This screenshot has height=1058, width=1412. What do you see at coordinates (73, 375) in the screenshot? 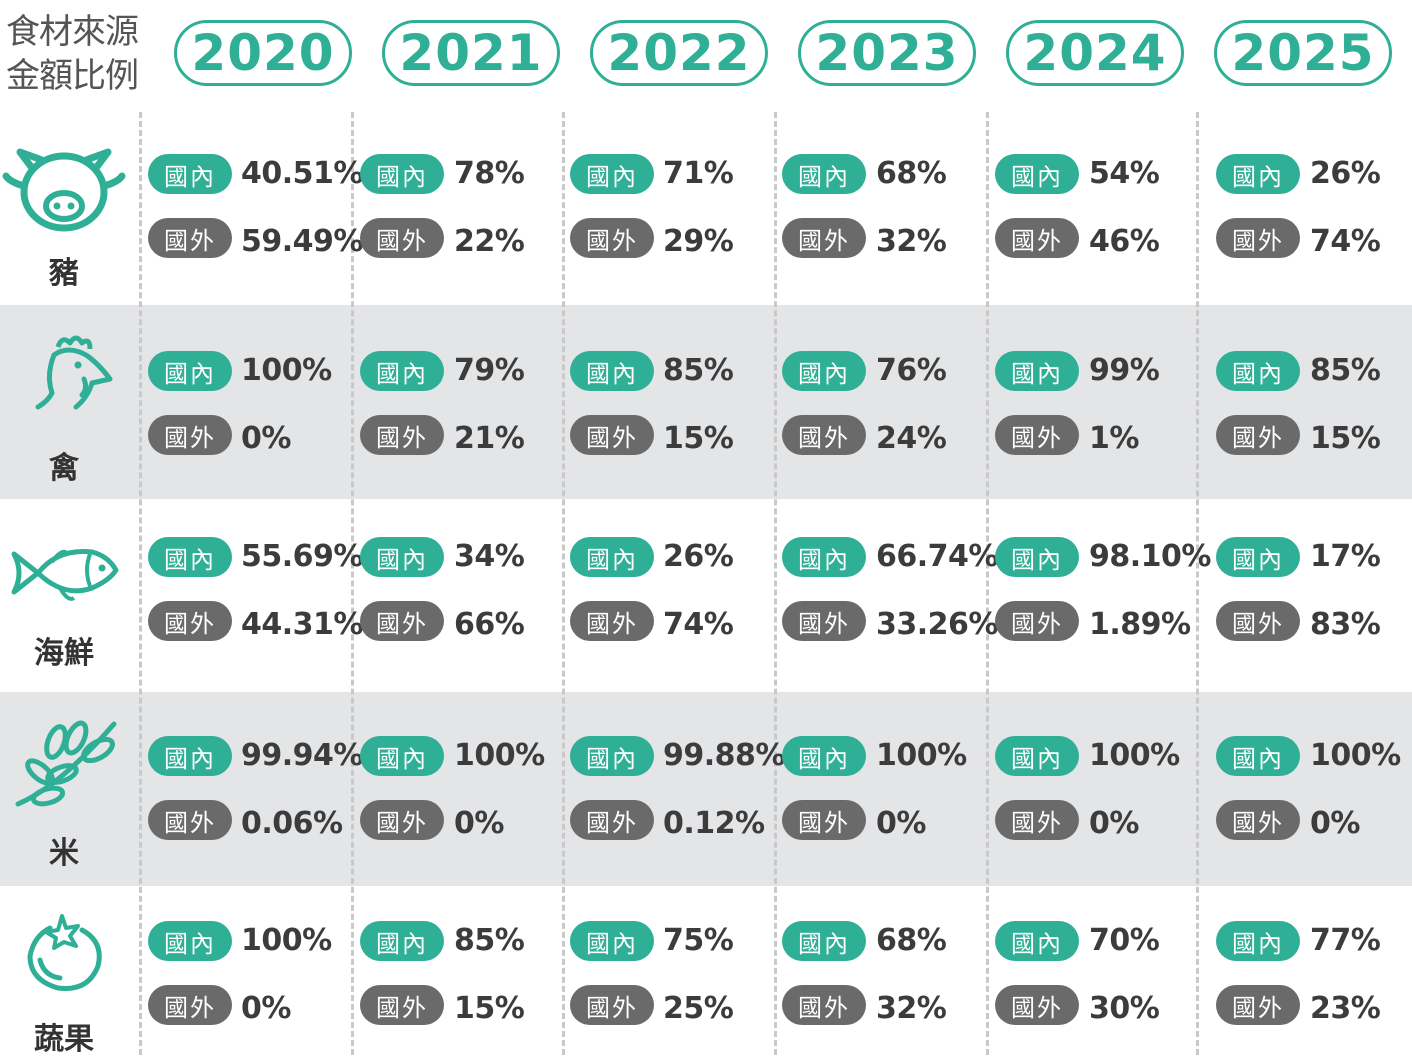
I see `chicken-icon` at bounding box center [73, 375].